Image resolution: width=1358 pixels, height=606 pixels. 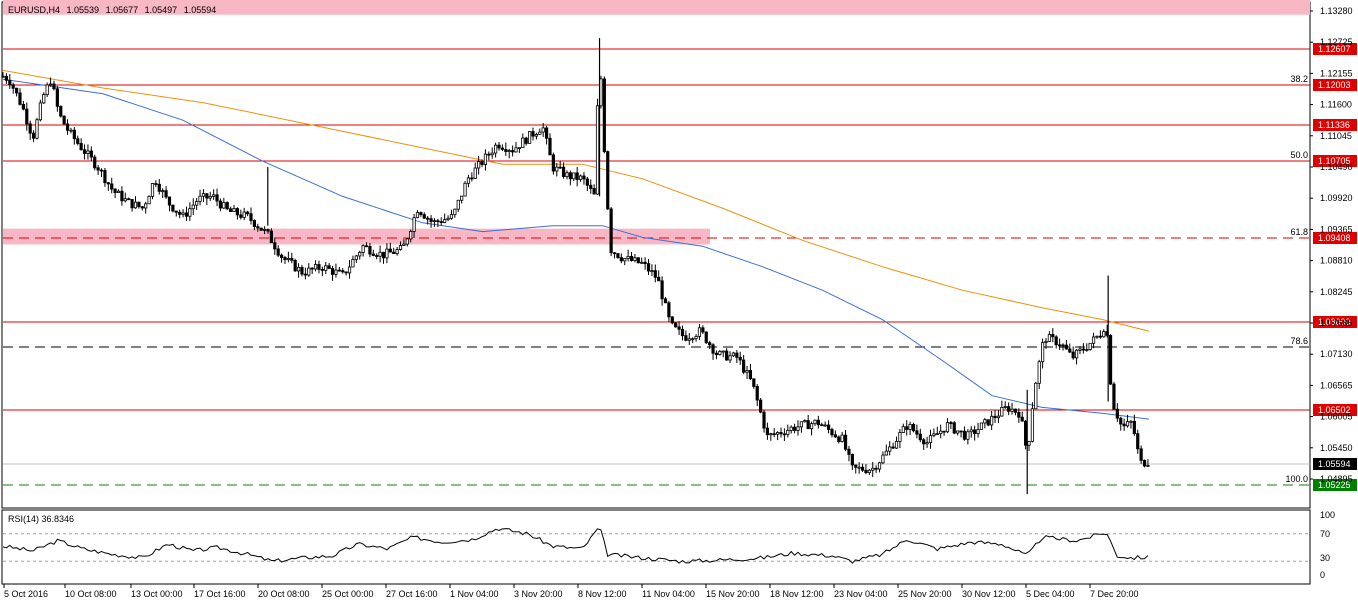 What do you see at coordinates (1325, 558) in the screenshot?
I see `rsi-axis-label: 30` at bounding box center [1325, 558].